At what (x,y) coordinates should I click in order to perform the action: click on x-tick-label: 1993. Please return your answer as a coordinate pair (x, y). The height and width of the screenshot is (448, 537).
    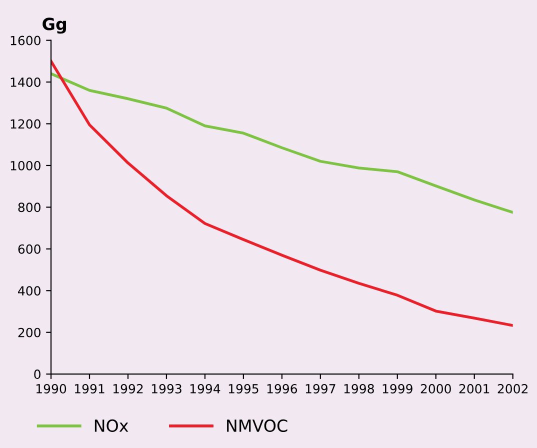
    Looking at the image, I should click on (167, 389).